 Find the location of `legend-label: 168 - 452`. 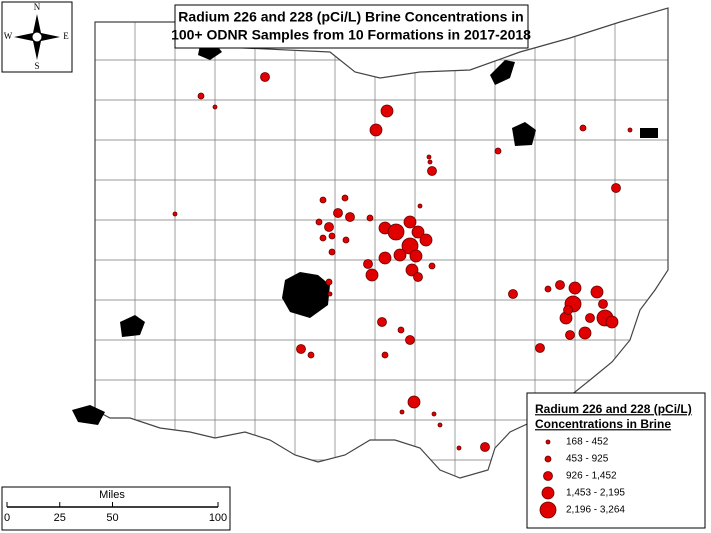

legend-label: 168 - 452 is located at coordinates (587, 442).